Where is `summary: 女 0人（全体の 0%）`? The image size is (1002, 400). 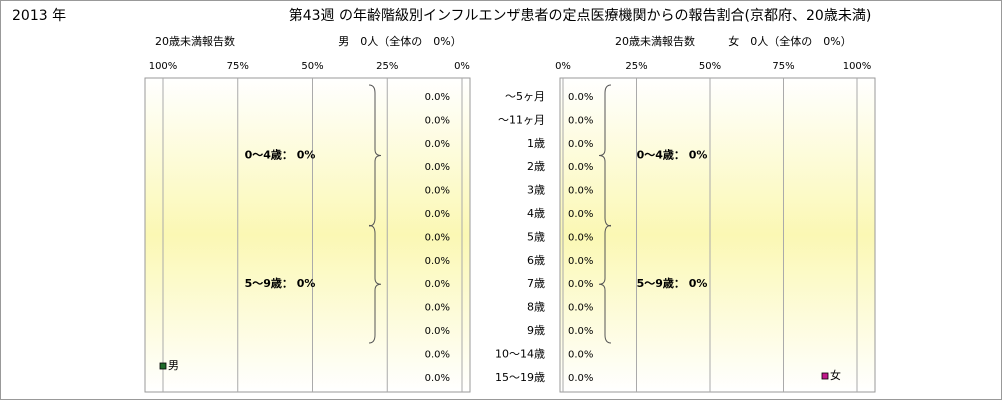
summary: 女 0人（全体の 0%） is located at coordinates (789, 41).